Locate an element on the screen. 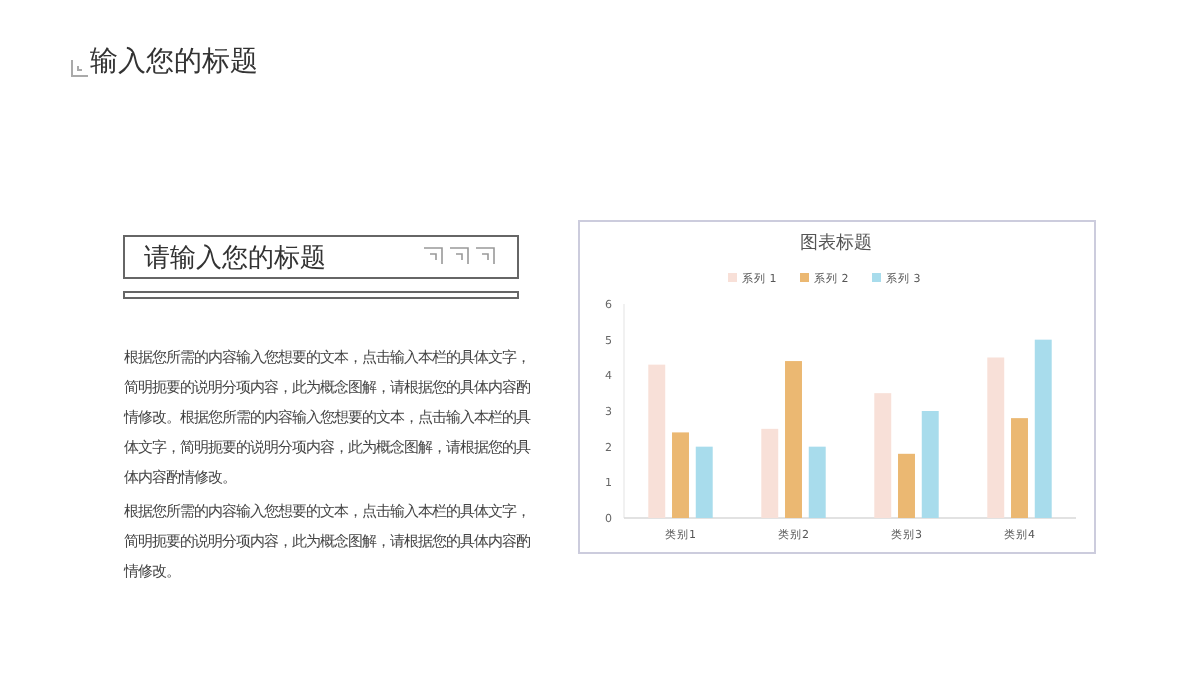 The image size is (1200, 676). text: 输入您的标题 is located at coordinates (174, 62).